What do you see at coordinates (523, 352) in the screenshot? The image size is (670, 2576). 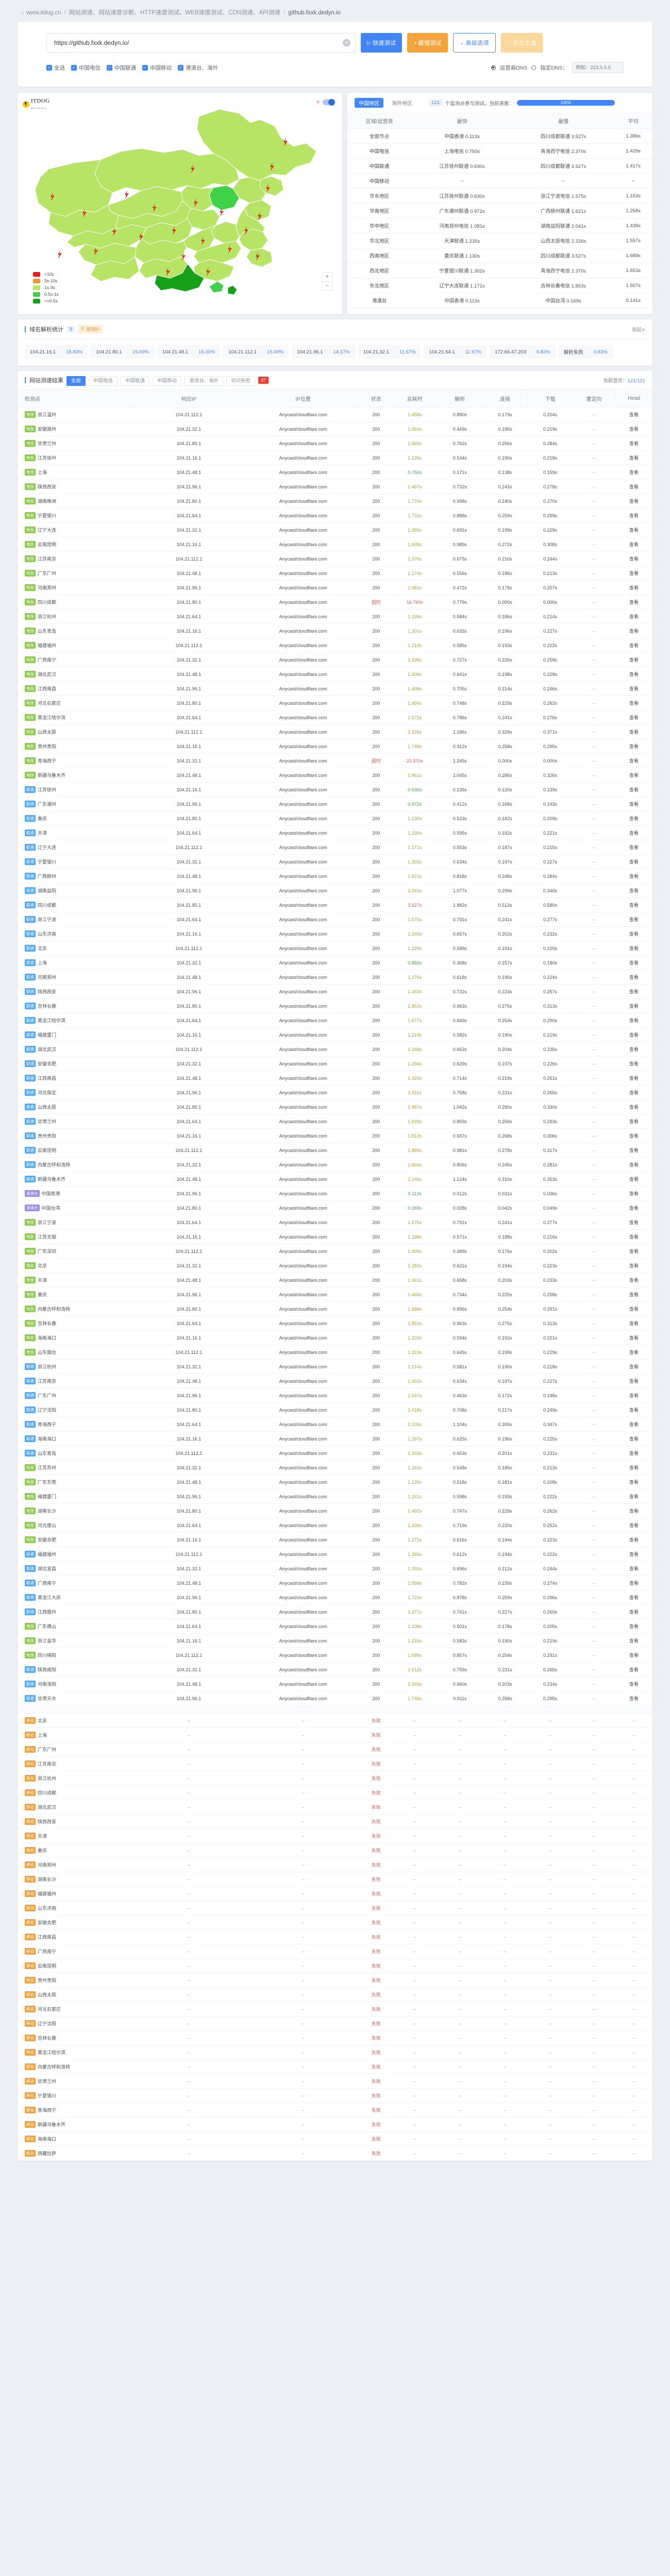 I see `dns-ip-item-7: 172.66.47.203 0.83%` at bounding box center [523, 352].